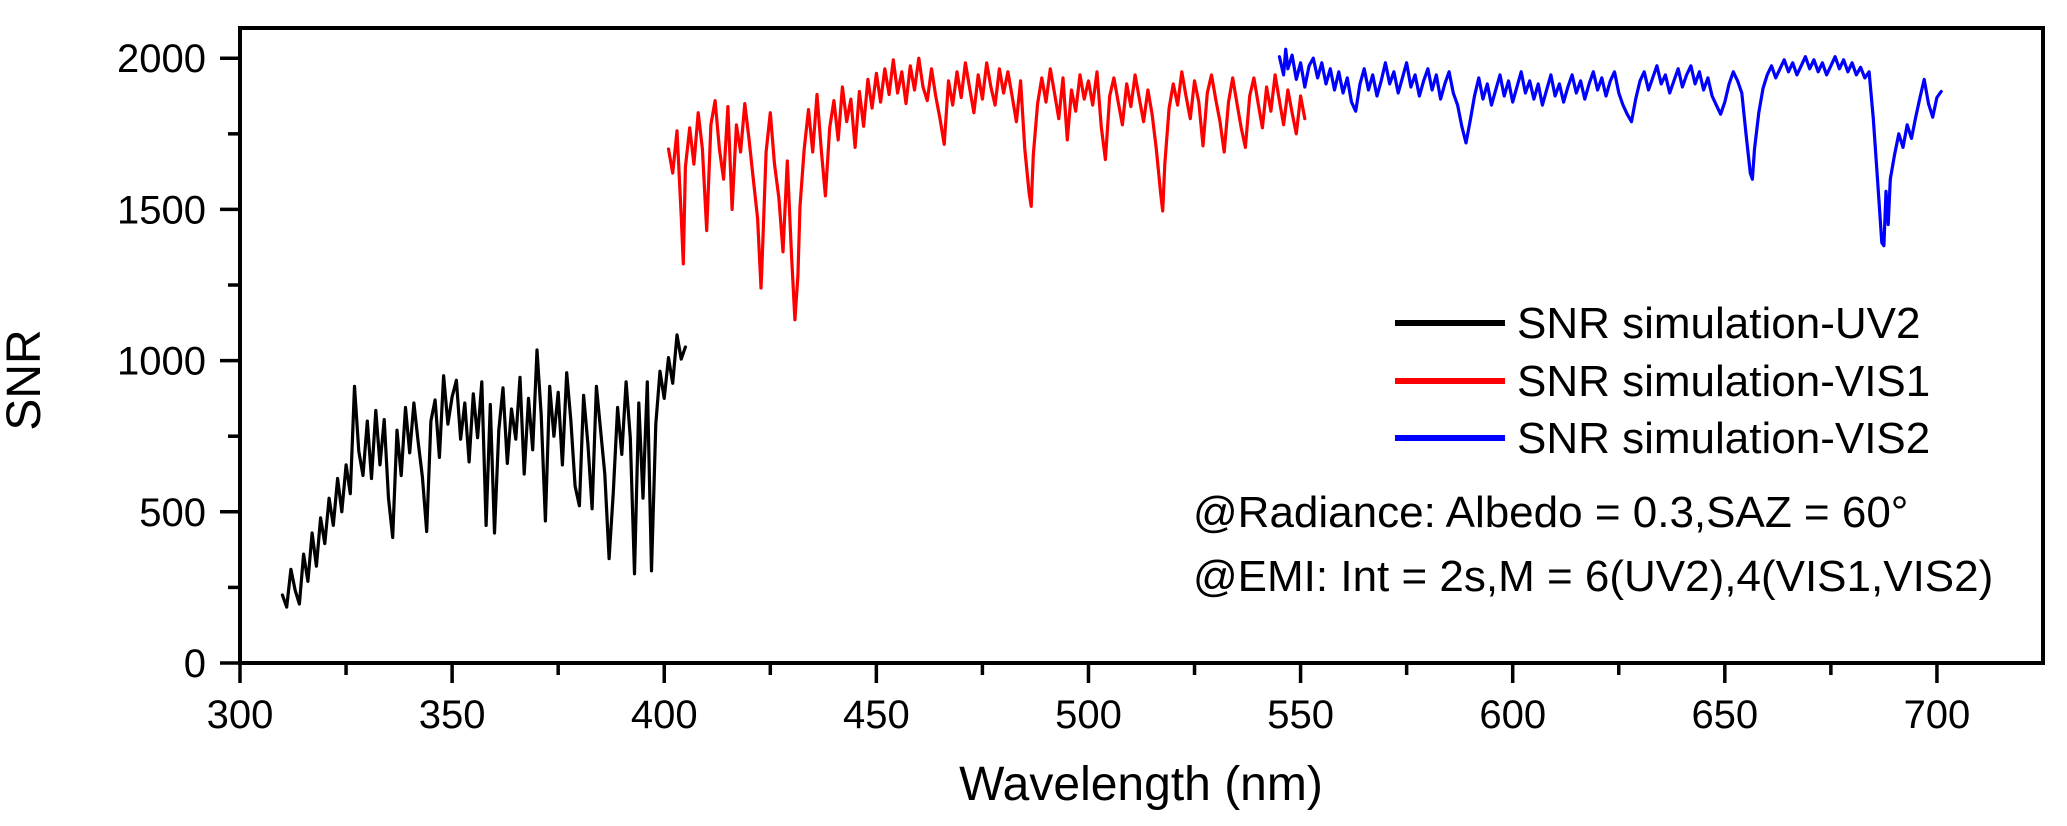 The height and width of the screenshot is (826, 2067). What do you see at coordinates (172, 513) in the screenshot?
I see `y-tick-label: 500` at bounding box center [172, 513].